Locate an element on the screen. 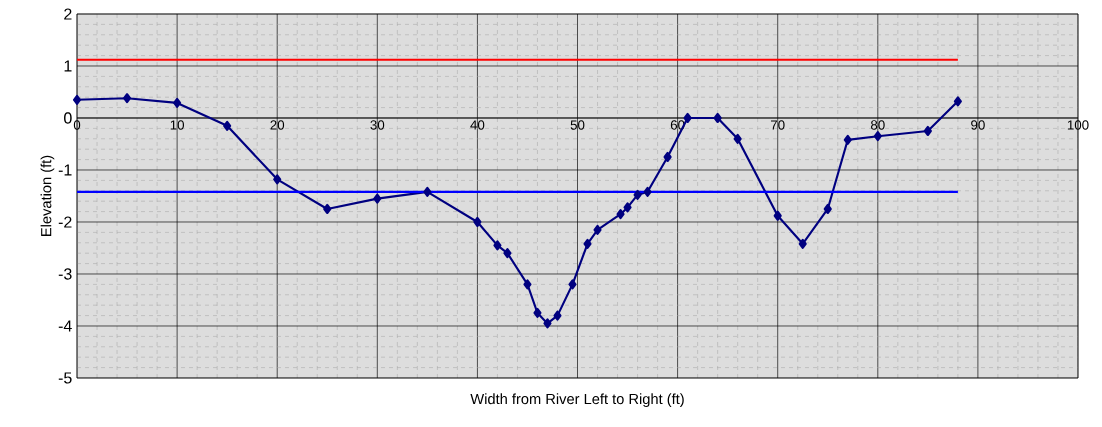 This screenshot has height=427, width=1102. x-tick-label: 0 is located at coordinates (77, 125).